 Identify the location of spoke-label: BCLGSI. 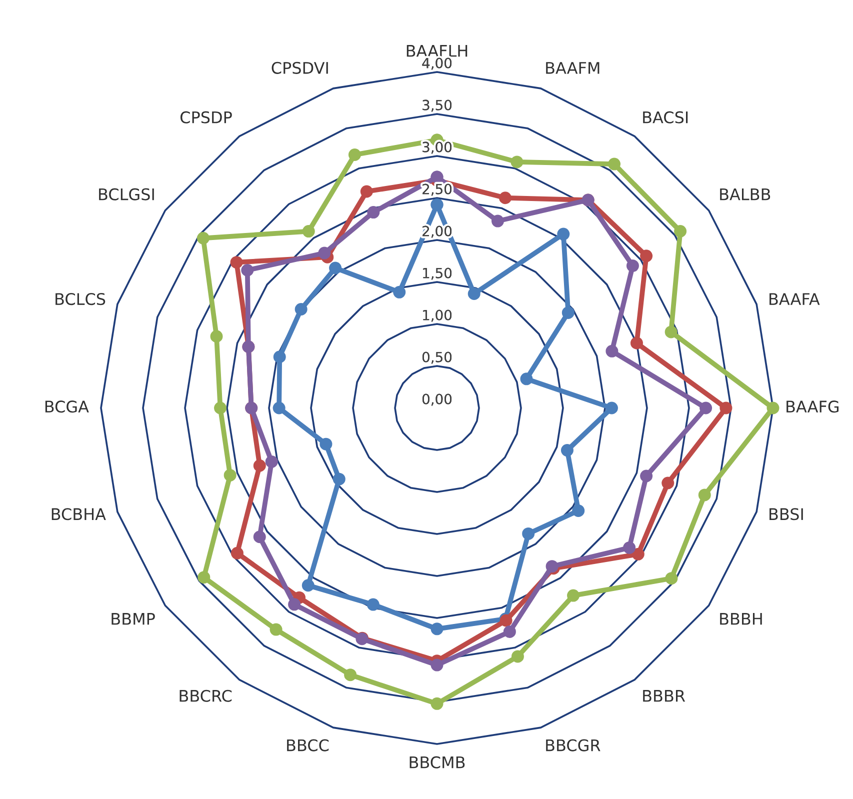
(126, 194).